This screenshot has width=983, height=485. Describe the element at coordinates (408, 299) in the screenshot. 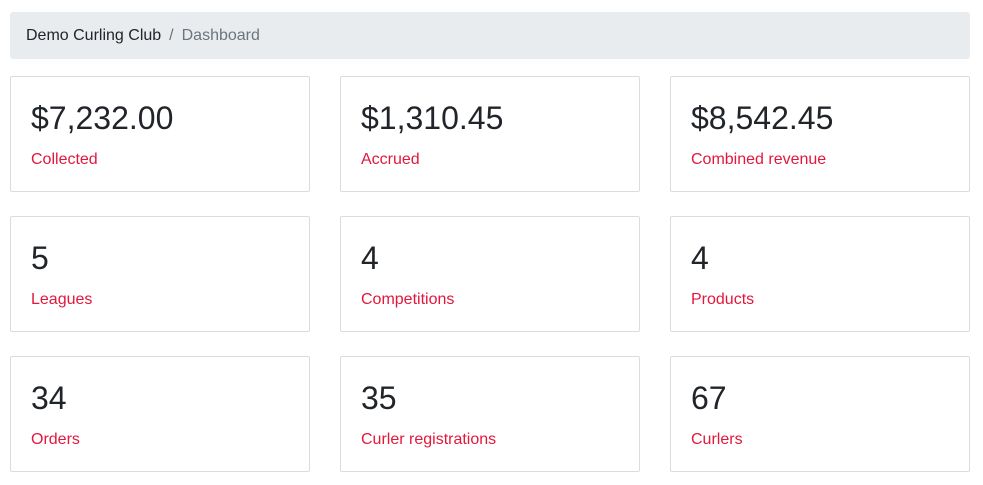

I see `stat-label: Competitions` at that location.